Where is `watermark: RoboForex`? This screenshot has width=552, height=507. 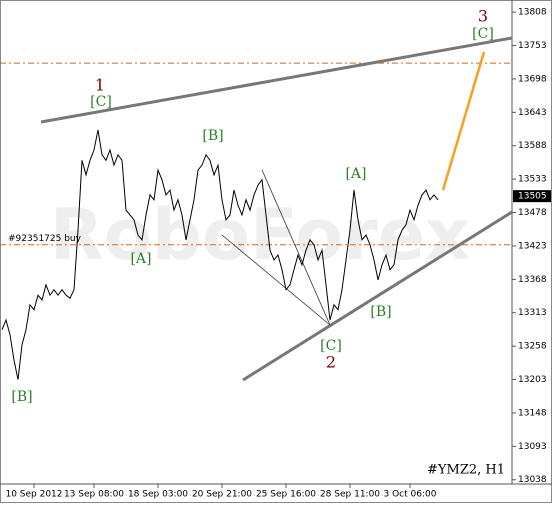 watermark: RoboForex is located at coordinates (260, 235).